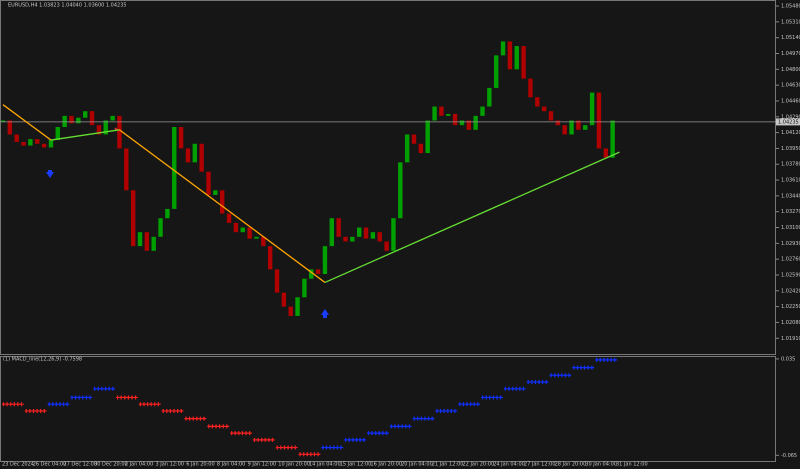 Image resolution: width=800 pixels, height=469 pixels. What do you see at coordinates (789, 456) in the screenshot?
I see `y2-tick-label: -0.065` at bounding box center [789, 456].